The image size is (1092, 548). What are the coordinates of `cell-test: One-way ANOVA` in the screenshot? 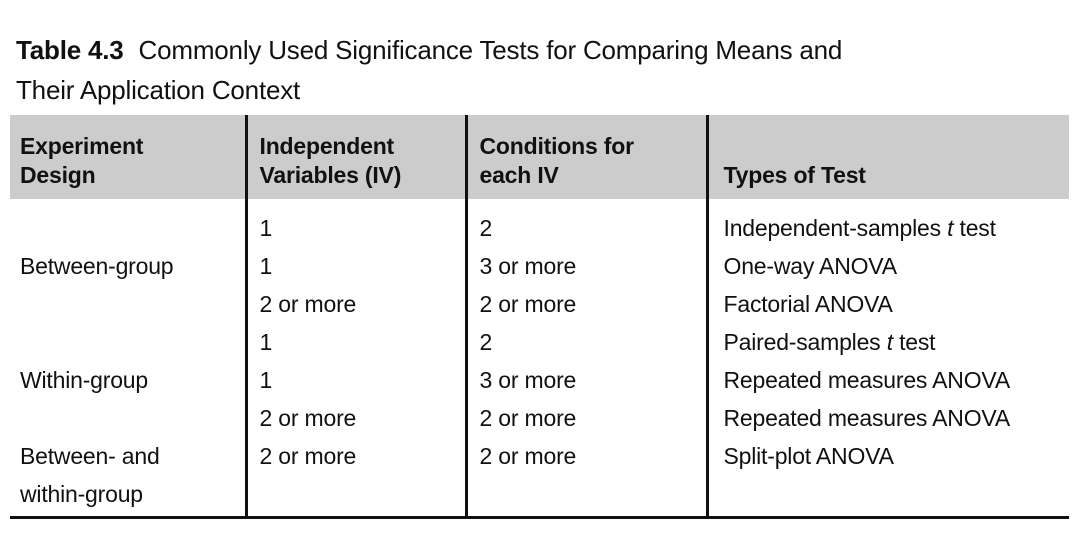 It's located at (888, 266).